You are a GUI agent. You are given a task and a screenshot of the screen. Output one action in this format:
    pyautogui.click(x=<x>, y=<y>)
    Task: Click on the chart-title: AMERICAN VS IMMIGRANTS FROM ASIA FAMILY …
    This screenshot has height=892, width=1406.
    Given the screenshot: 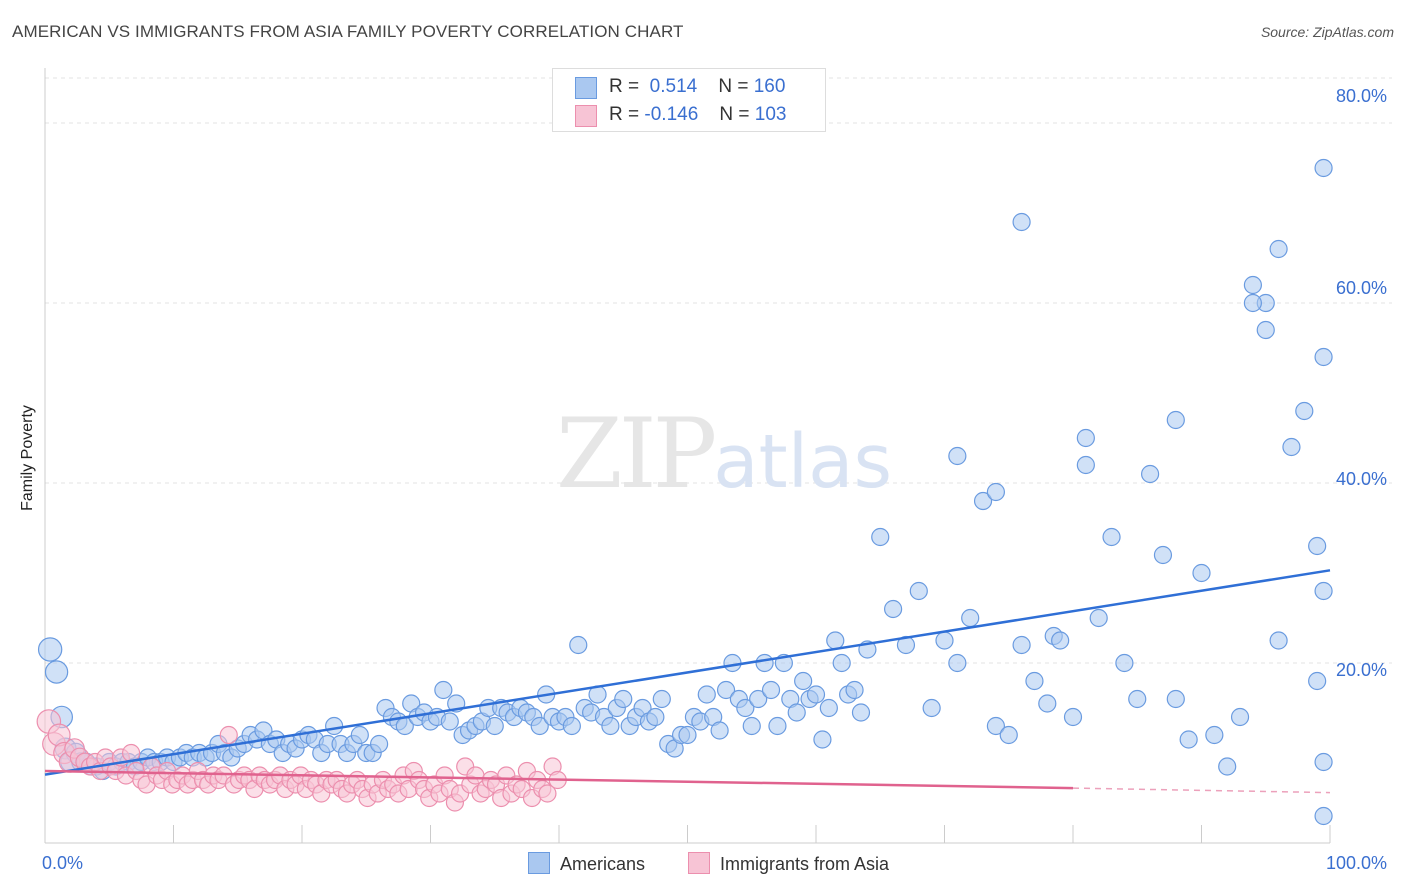 What is the action you would take?
    pyautogui.click(x=348, y=31)
    